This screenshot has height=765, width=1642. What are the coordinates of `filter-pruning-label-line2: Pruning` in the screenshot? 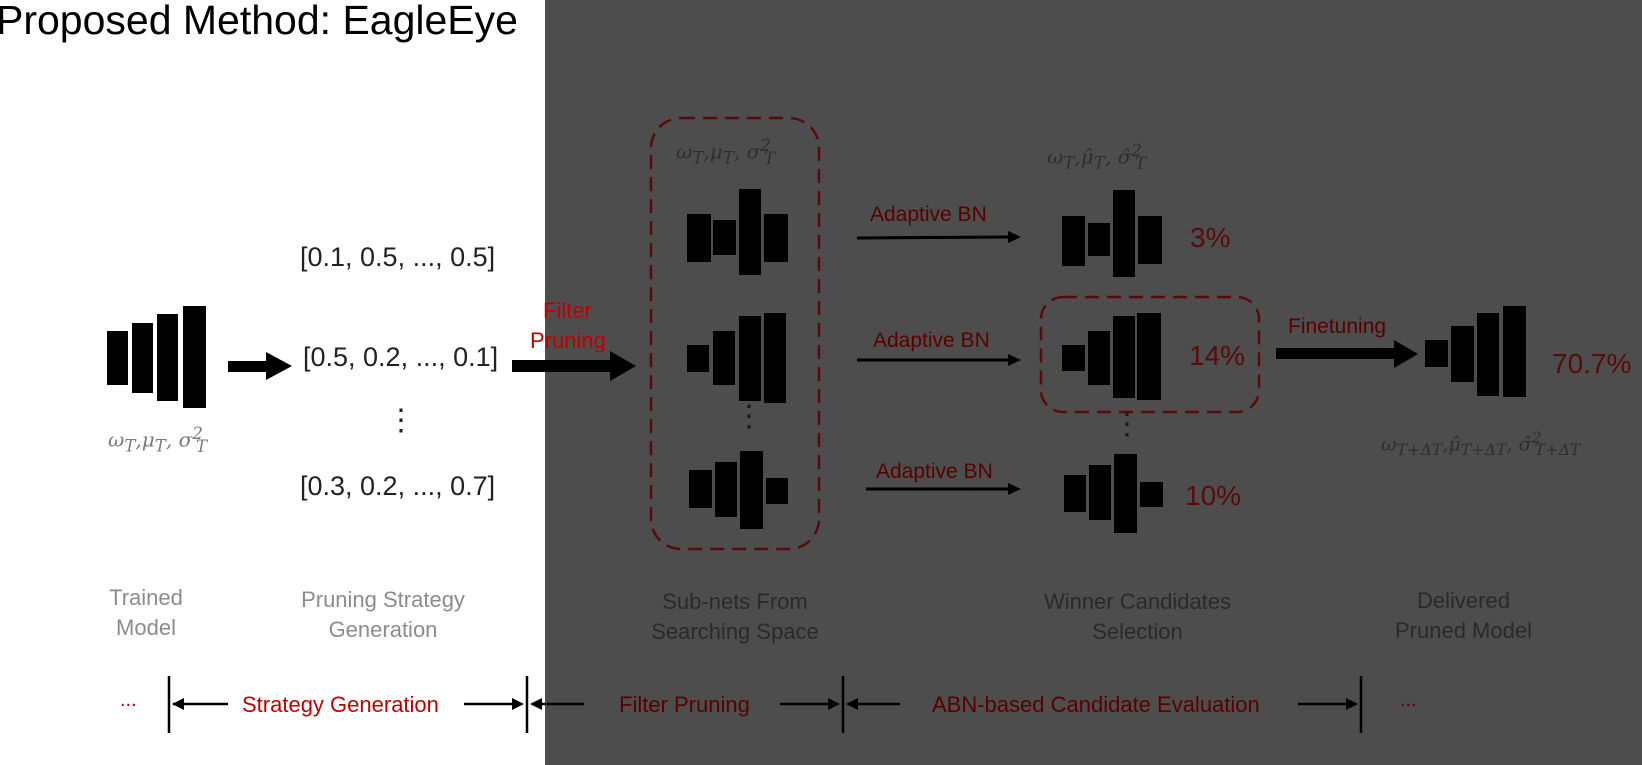 It's located at (568, 340).